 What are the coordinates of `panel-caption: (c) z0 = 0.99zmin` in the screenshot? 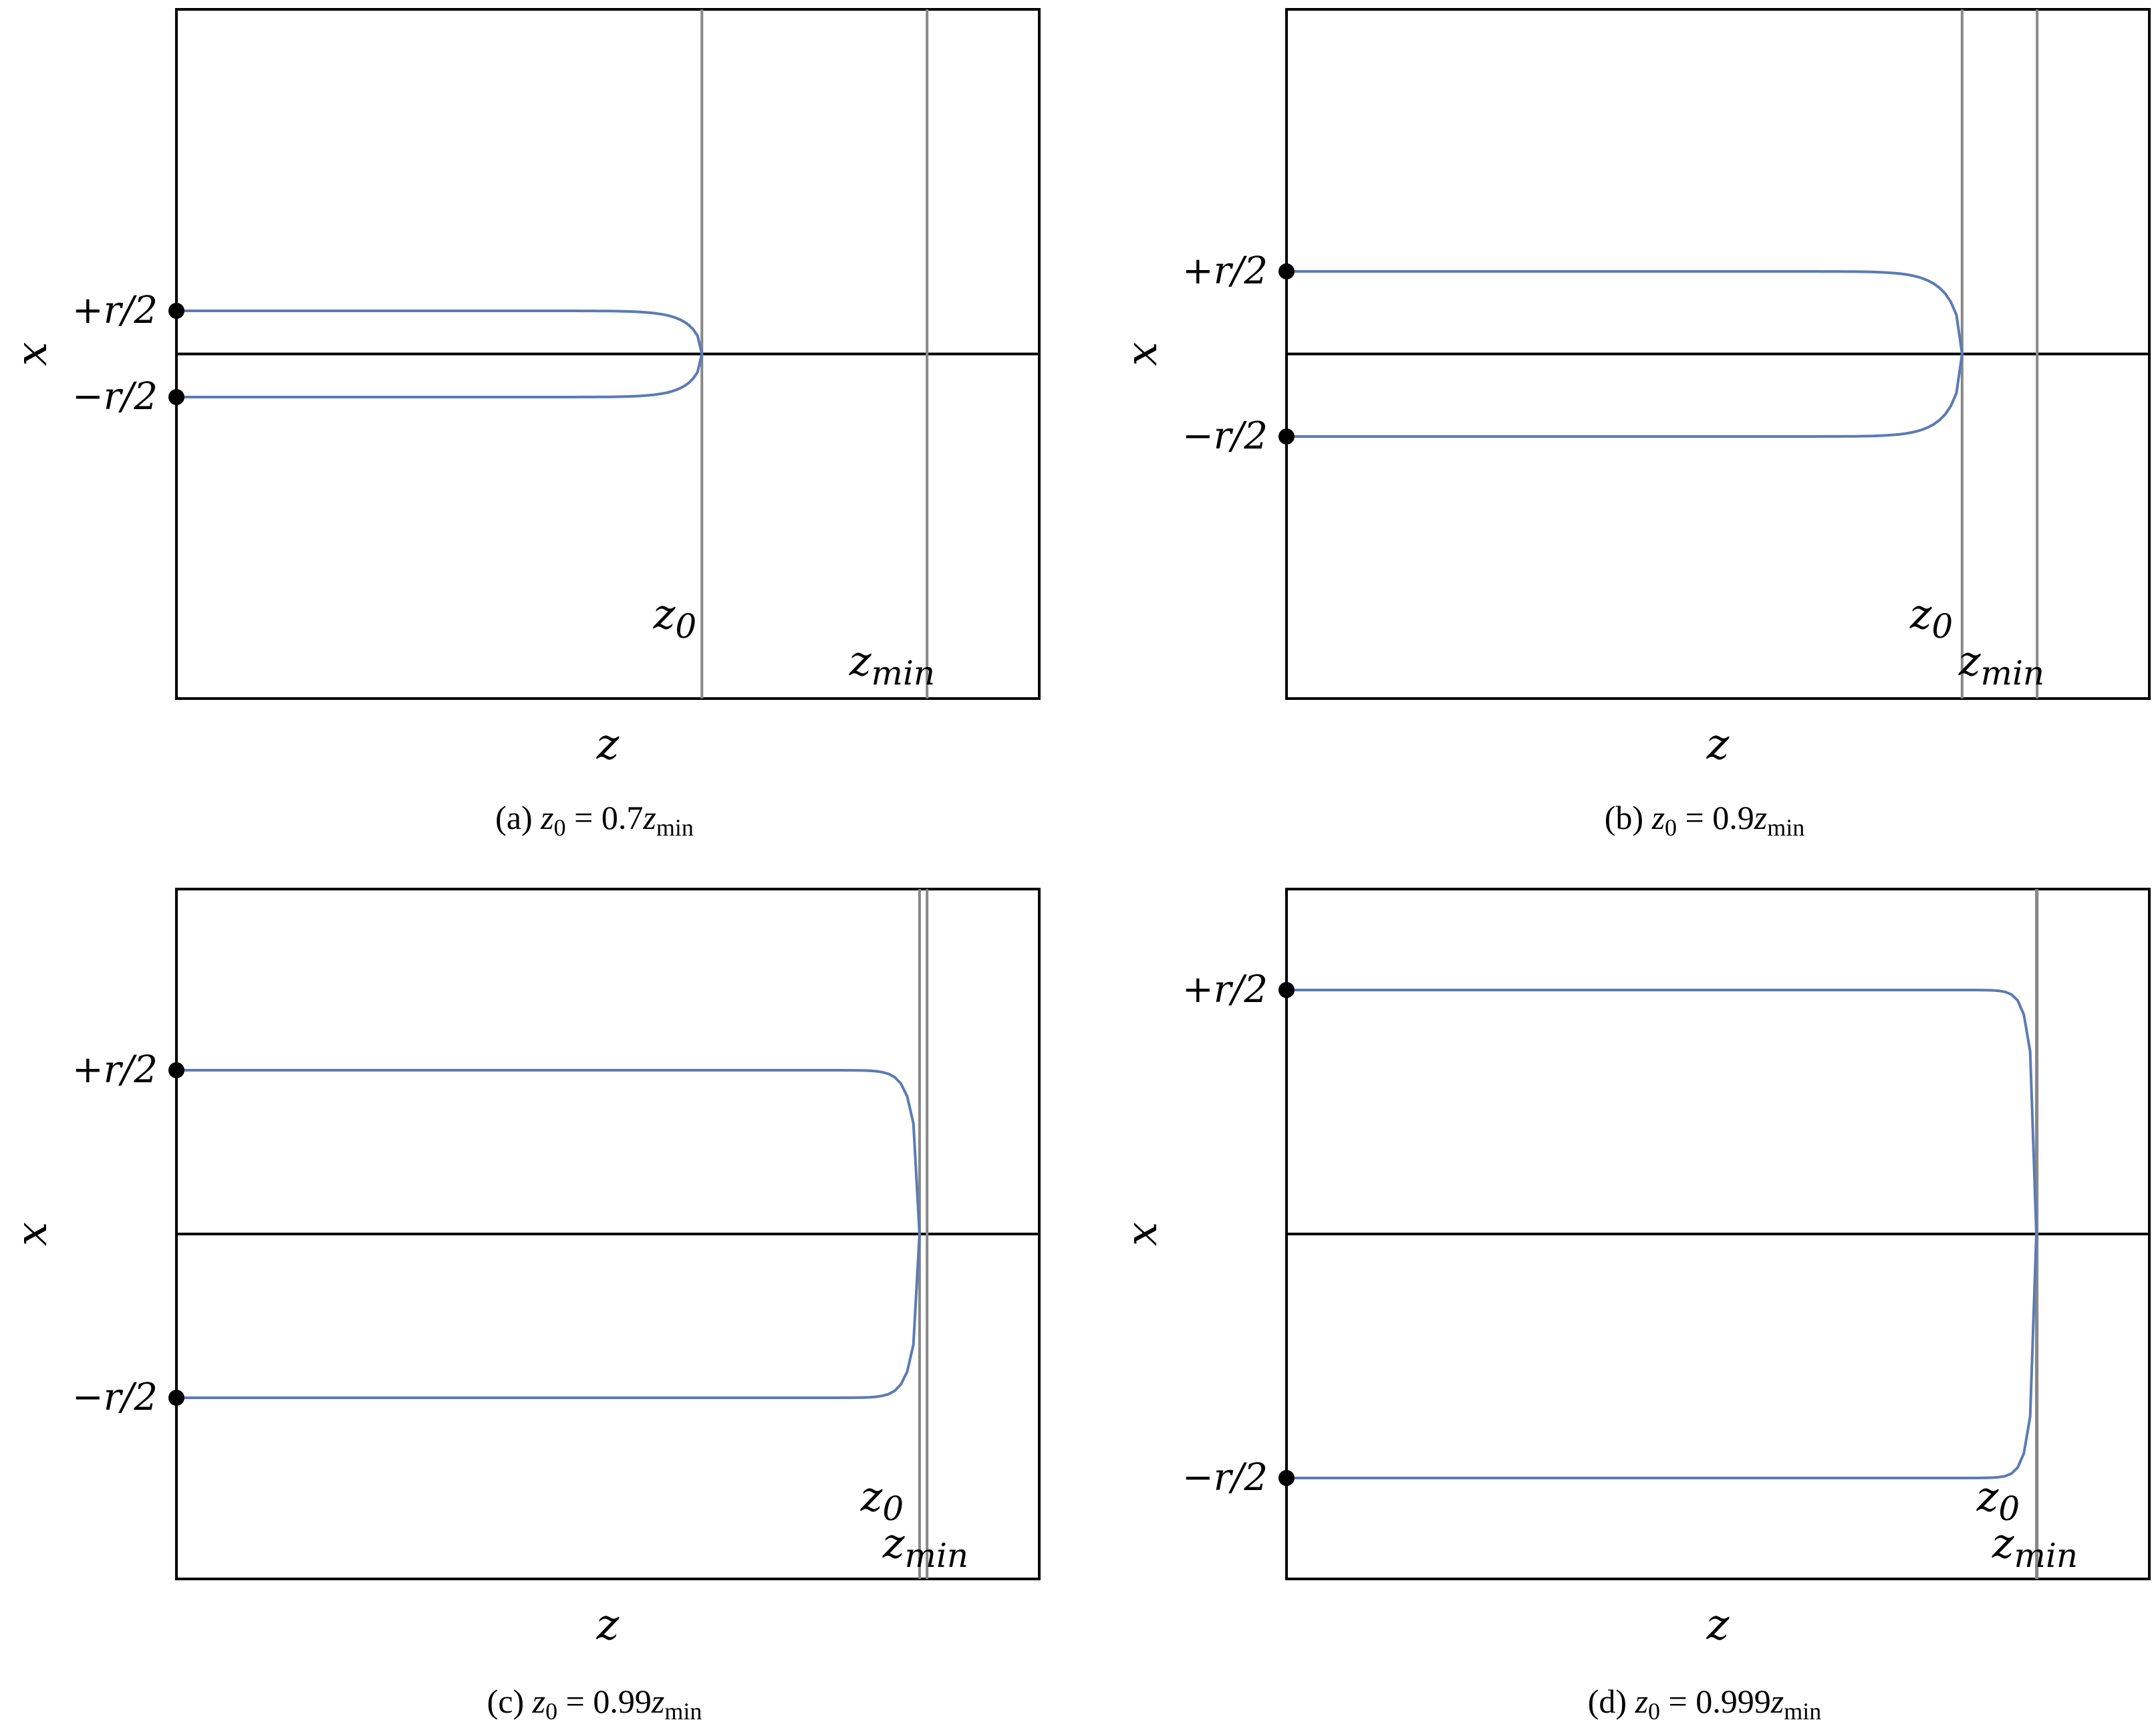 It's located at (594, 1704).